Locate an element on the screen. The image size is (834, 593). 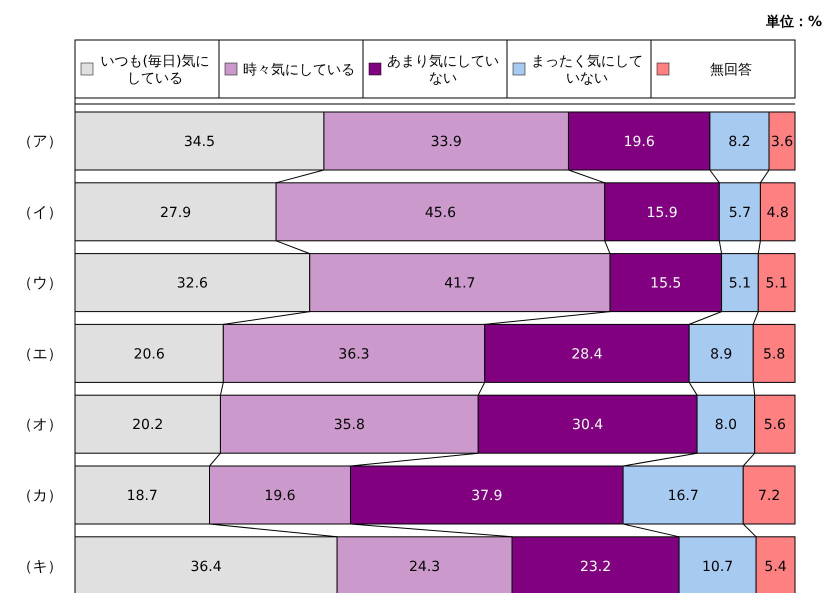
legend-label: いつも(毎日)気にしている is located at coordinates (155, 70).